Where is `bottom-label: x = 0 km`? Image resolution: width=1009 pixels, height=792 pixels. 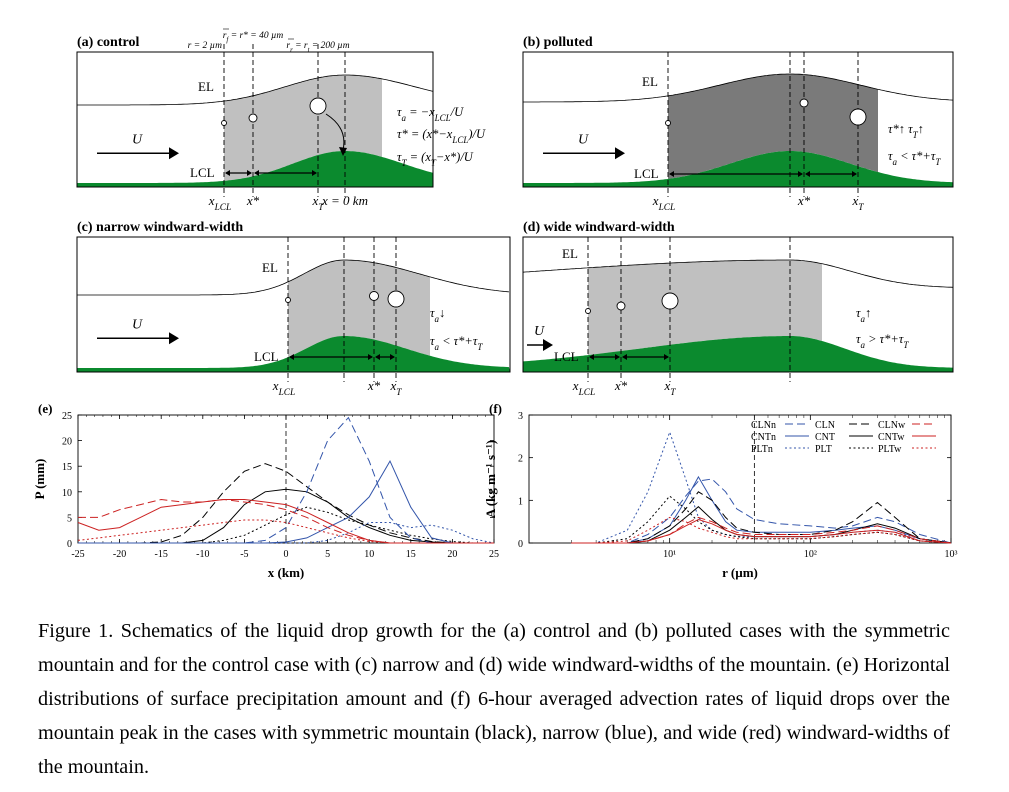
bottom-label: x = 0 km is located at coordinates (344, 200).